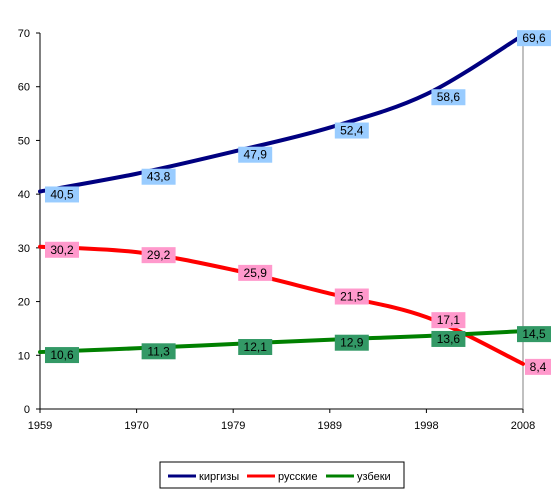 Image resolution: width=553 pixels, height=499 pixels. I want to click on data-label-text: 58,6, so click(449, 97).